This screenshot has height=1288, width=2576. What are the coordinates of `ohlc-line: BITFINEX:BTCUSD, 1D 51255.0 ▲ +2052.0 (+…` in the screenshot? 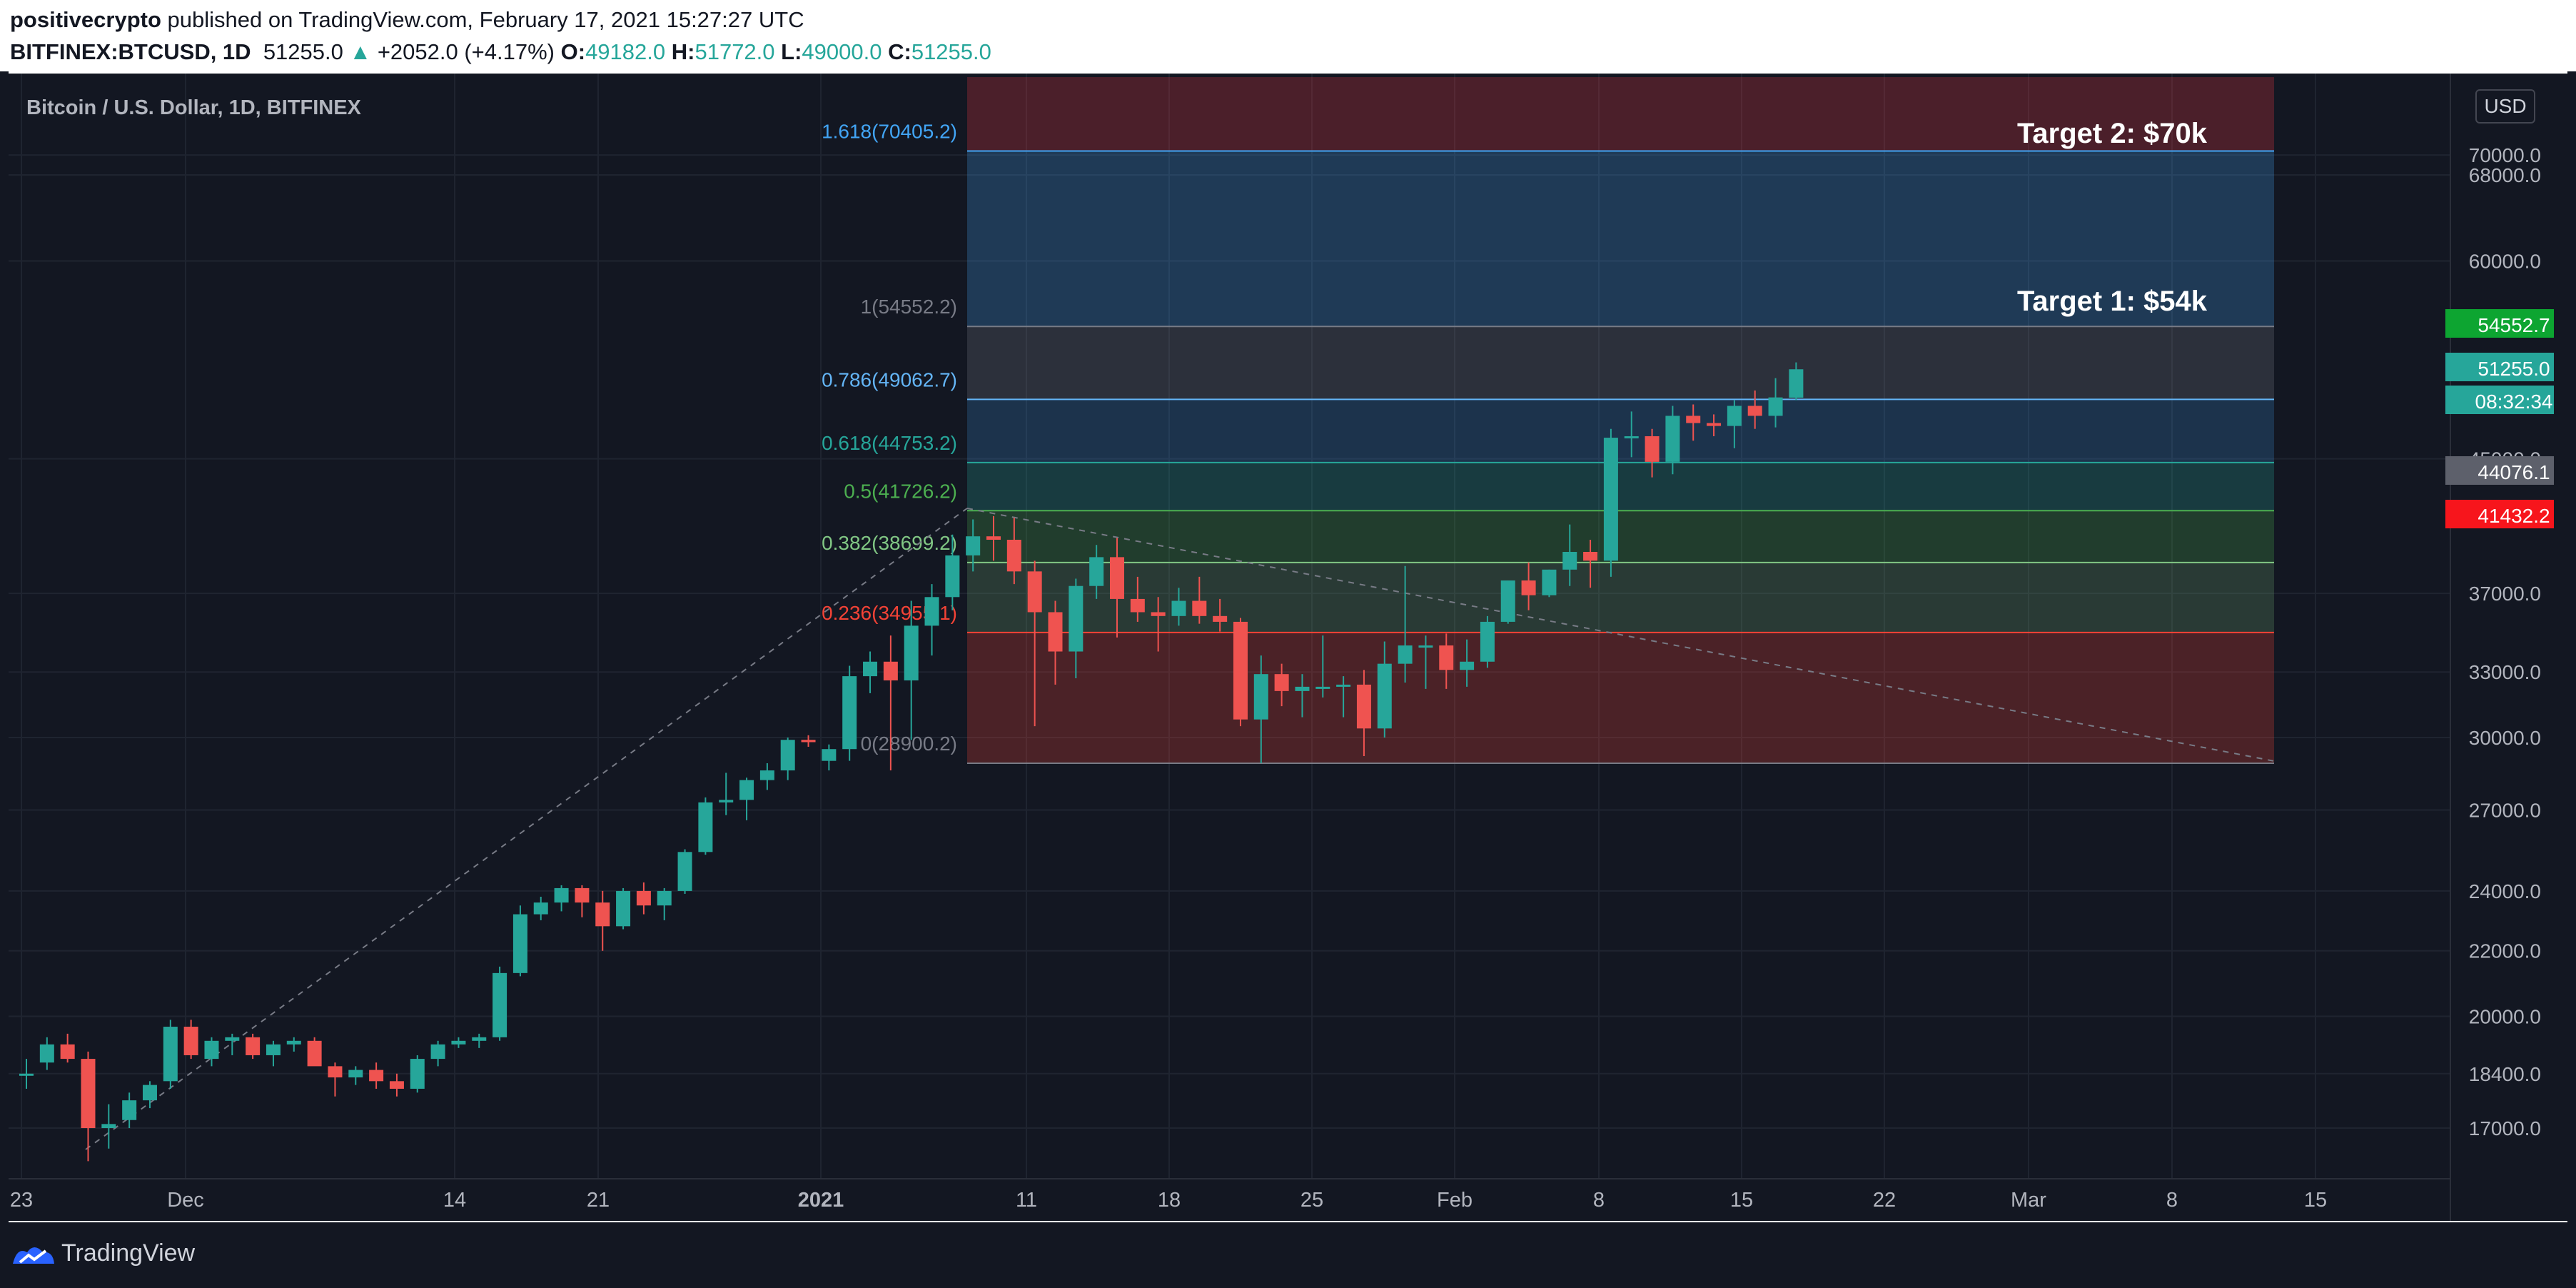 It's located at (500, 52).